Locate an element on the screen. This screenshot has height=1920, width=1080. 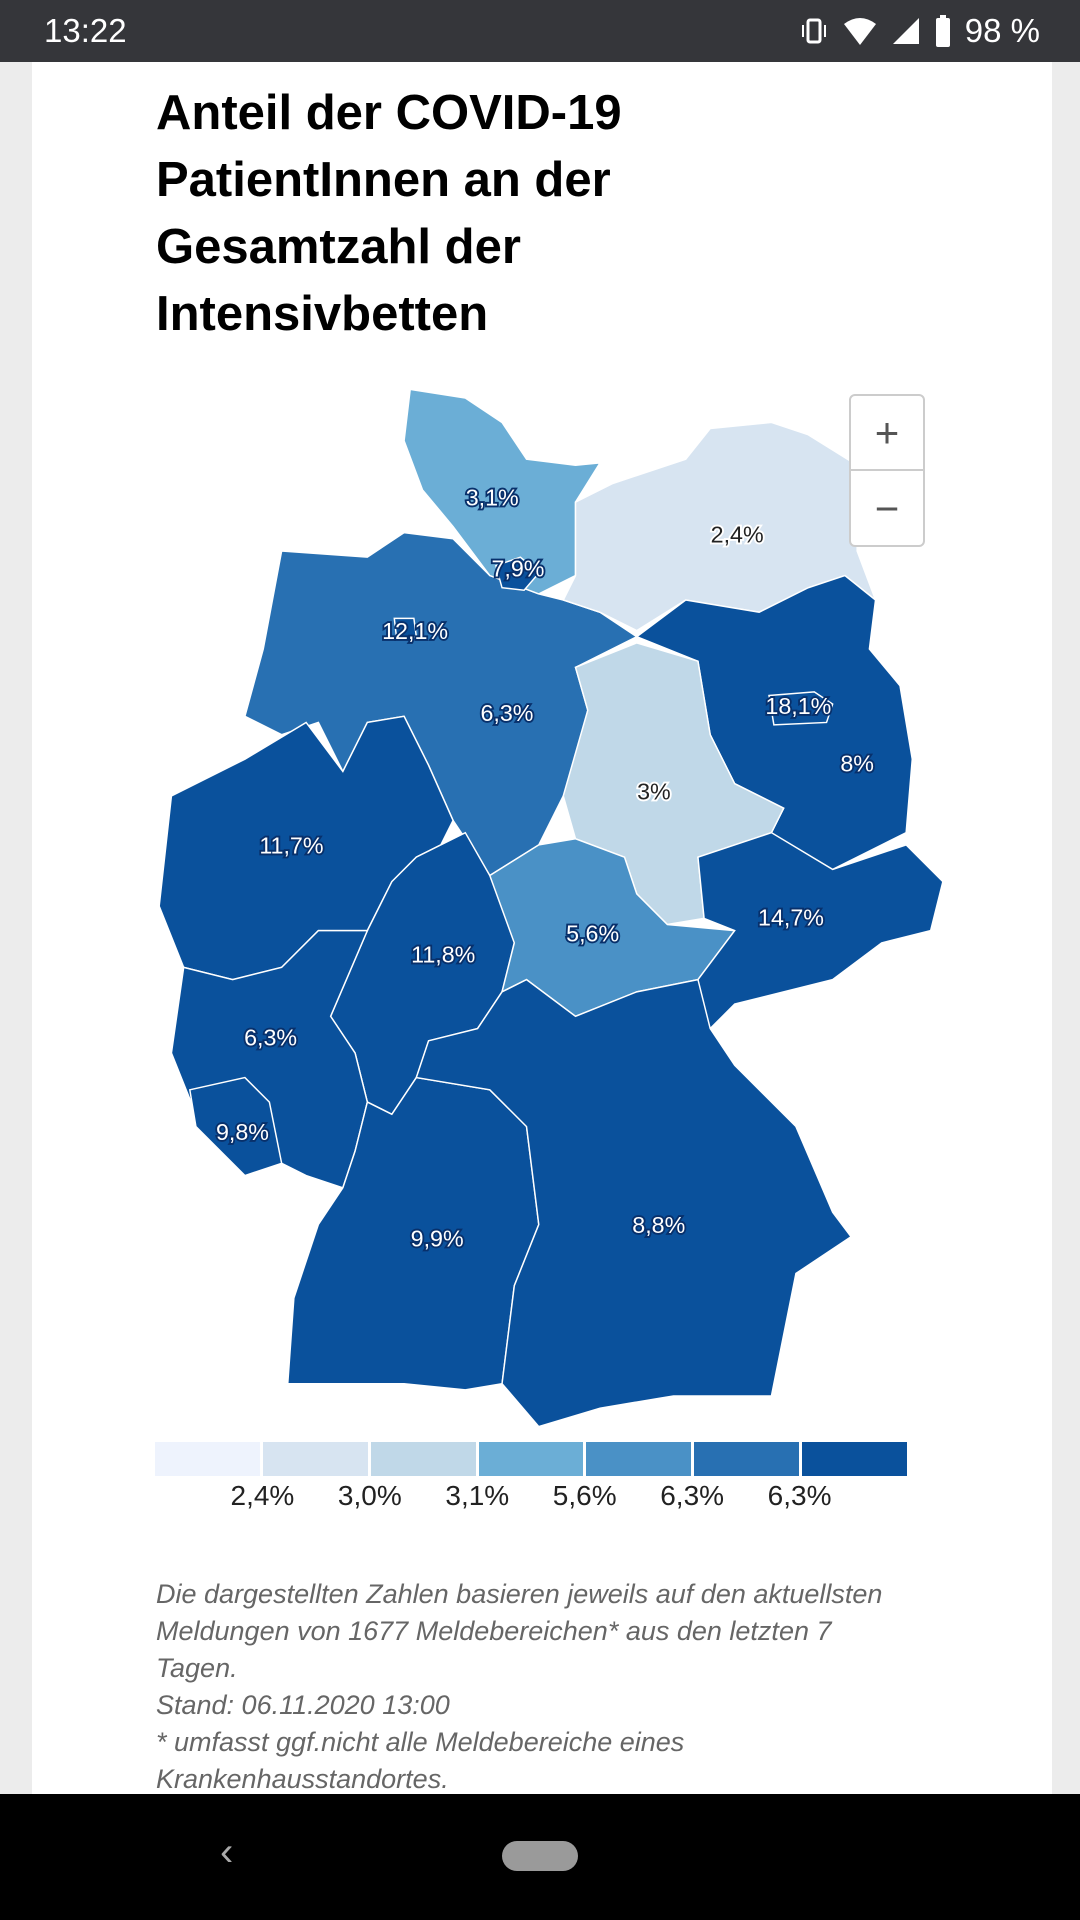
region-label-niedersachsen-sued: 6,3% is located at coordinates (506, 713).